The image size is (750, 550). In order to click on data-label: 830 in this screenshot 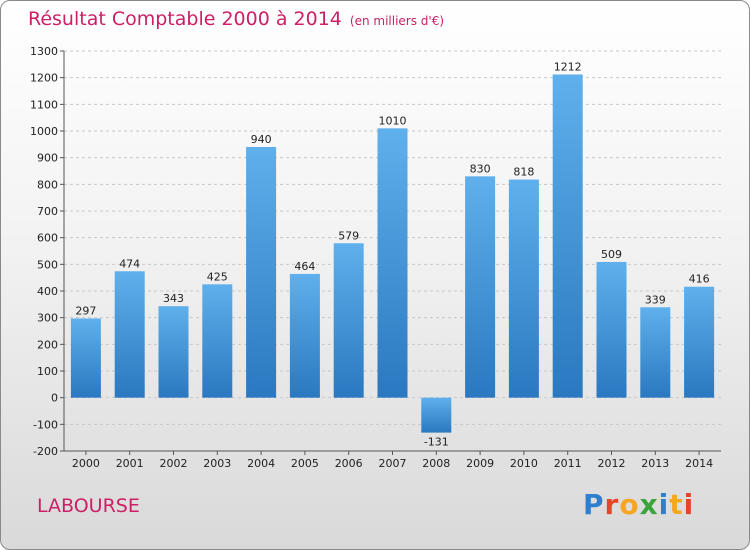, I will do `click(480, 168)`.